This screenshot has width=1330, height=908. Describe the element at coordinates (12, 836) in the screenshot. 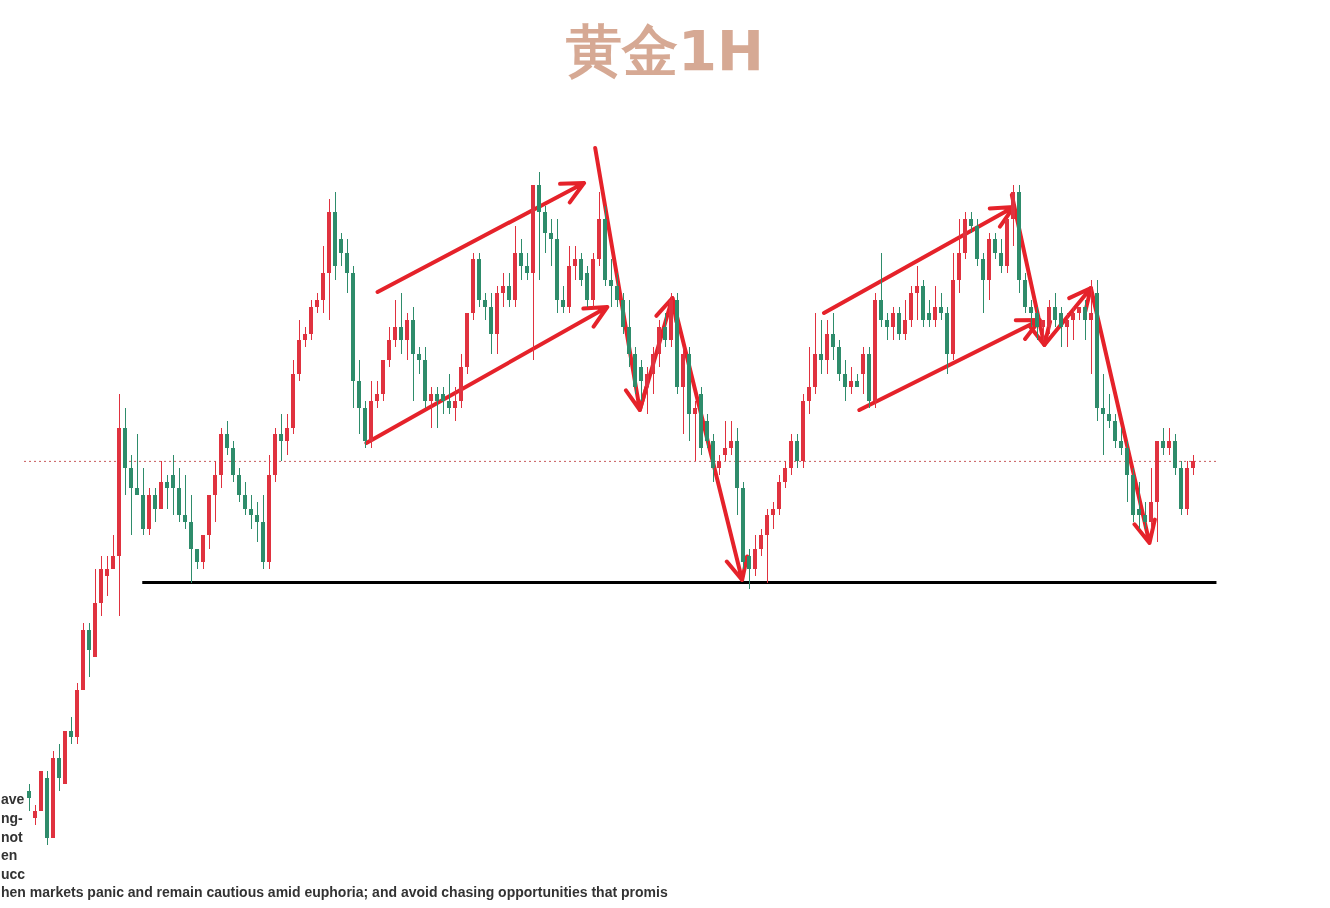

I see `text: not` at that location.